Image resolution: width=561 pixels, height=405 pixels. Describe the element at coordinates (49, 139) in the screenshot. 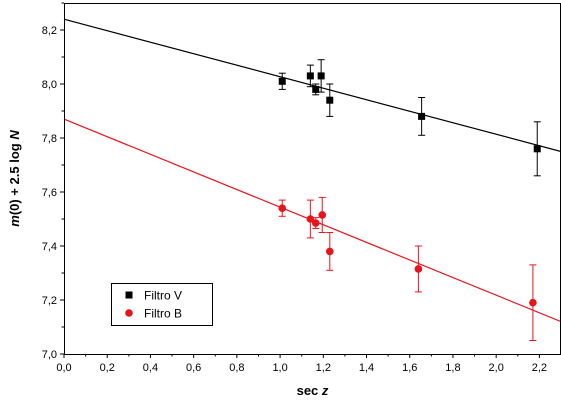

I see `y-tick-label: 7,8` at that location.